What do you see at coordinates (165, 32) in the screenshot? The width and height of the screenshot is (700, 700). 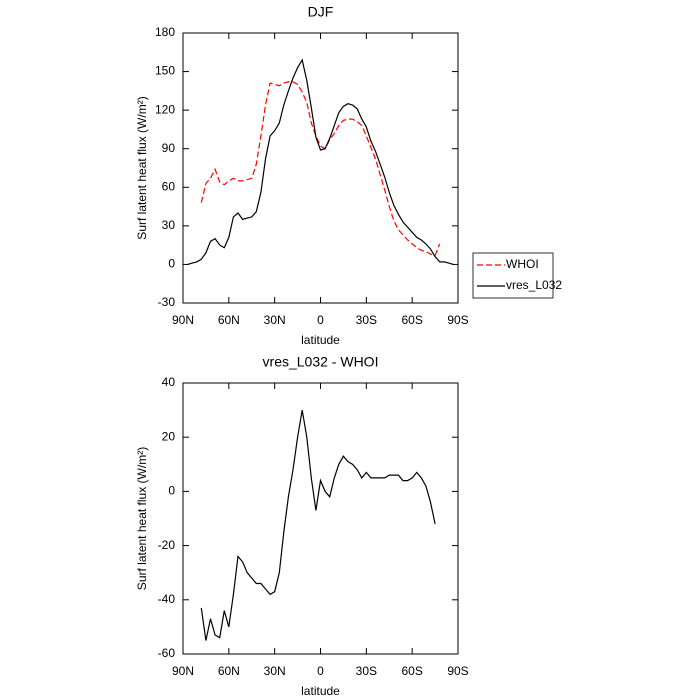 I see `y-tick-label: 180` at bounding box center [165, 32].